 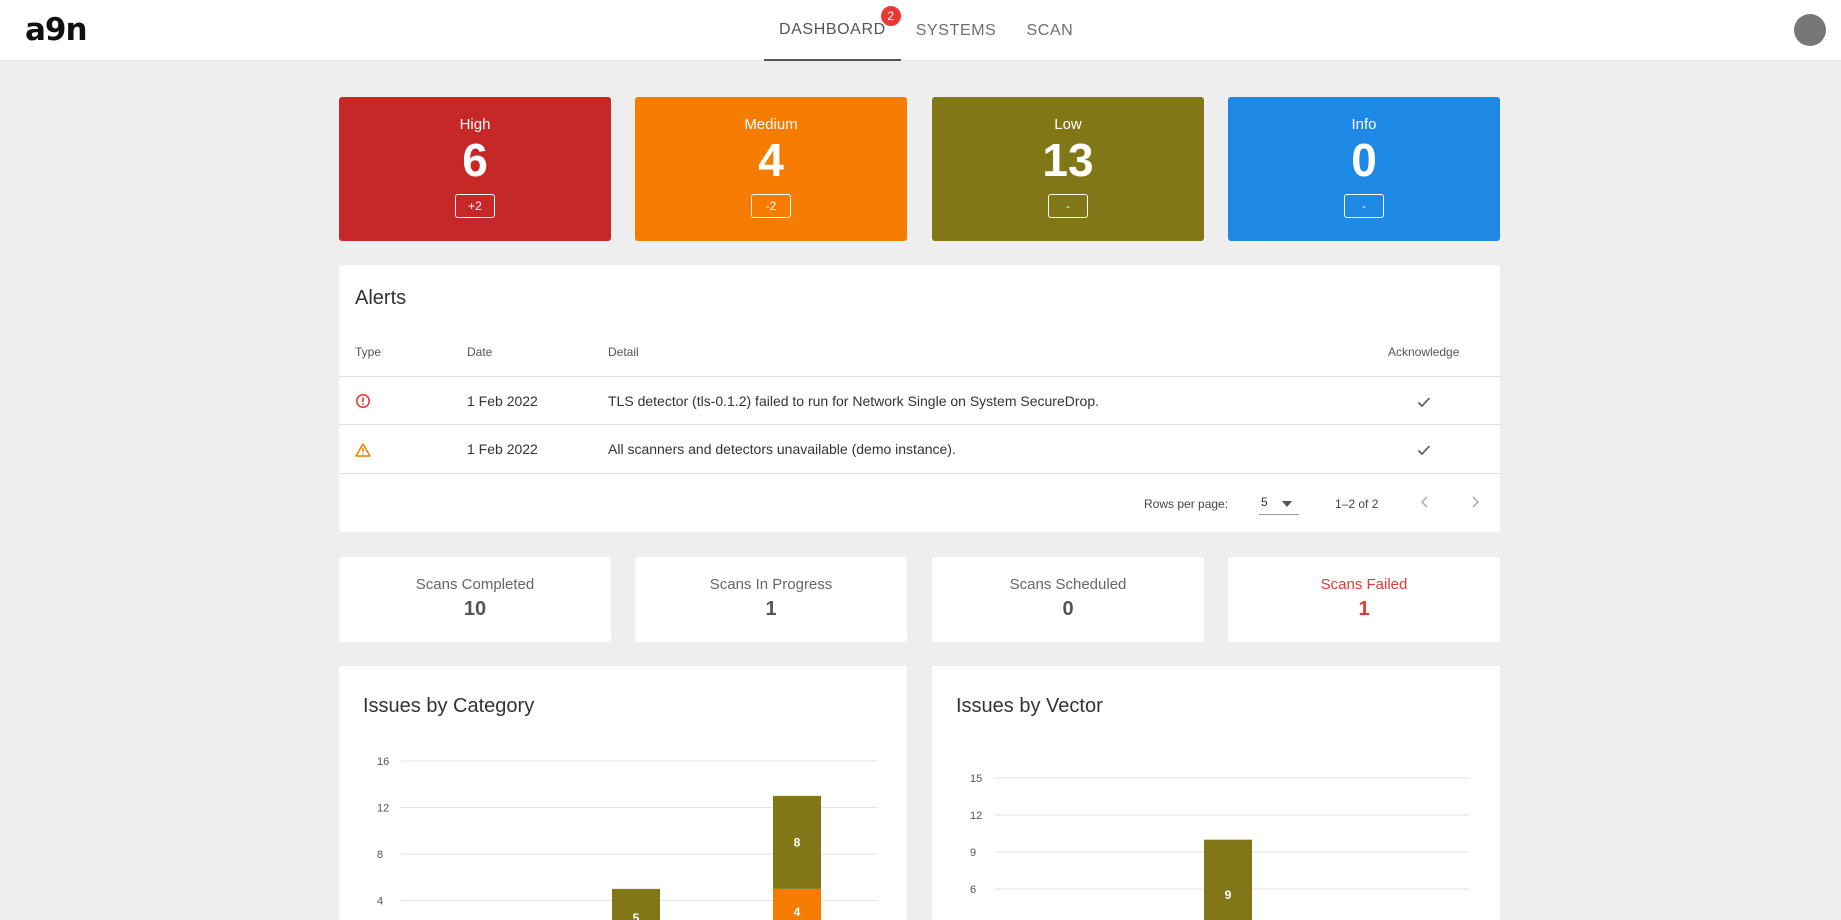 What do you see at coordinates (1279, 504) in the screenshot?
I see `rows-per-page-select: 5` at bounding box center [1279, 504].